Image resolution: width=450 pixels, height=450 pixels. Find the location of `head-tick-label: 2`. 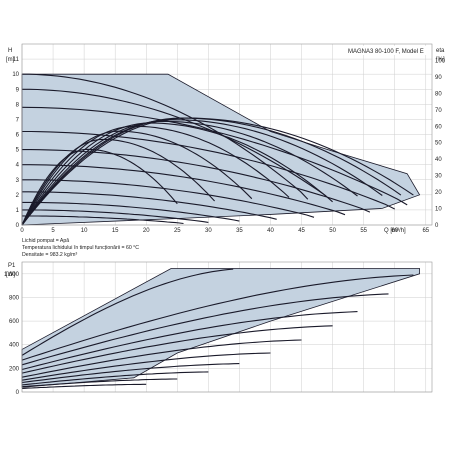

head-tick-label: 2 is located at coordinates (18, 196).